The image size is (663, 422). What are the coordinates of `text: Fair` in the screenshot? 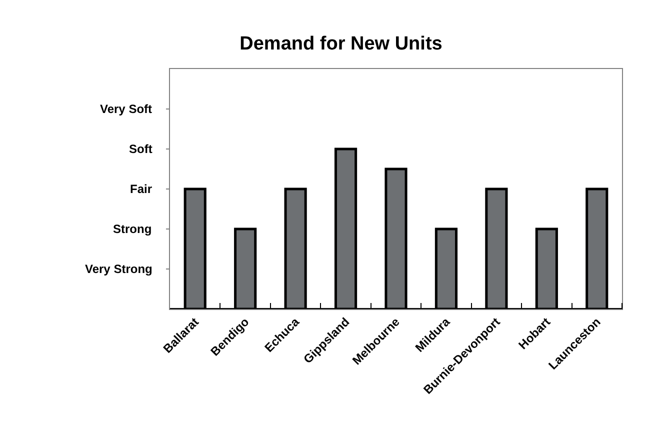 It's located at (141, 189).